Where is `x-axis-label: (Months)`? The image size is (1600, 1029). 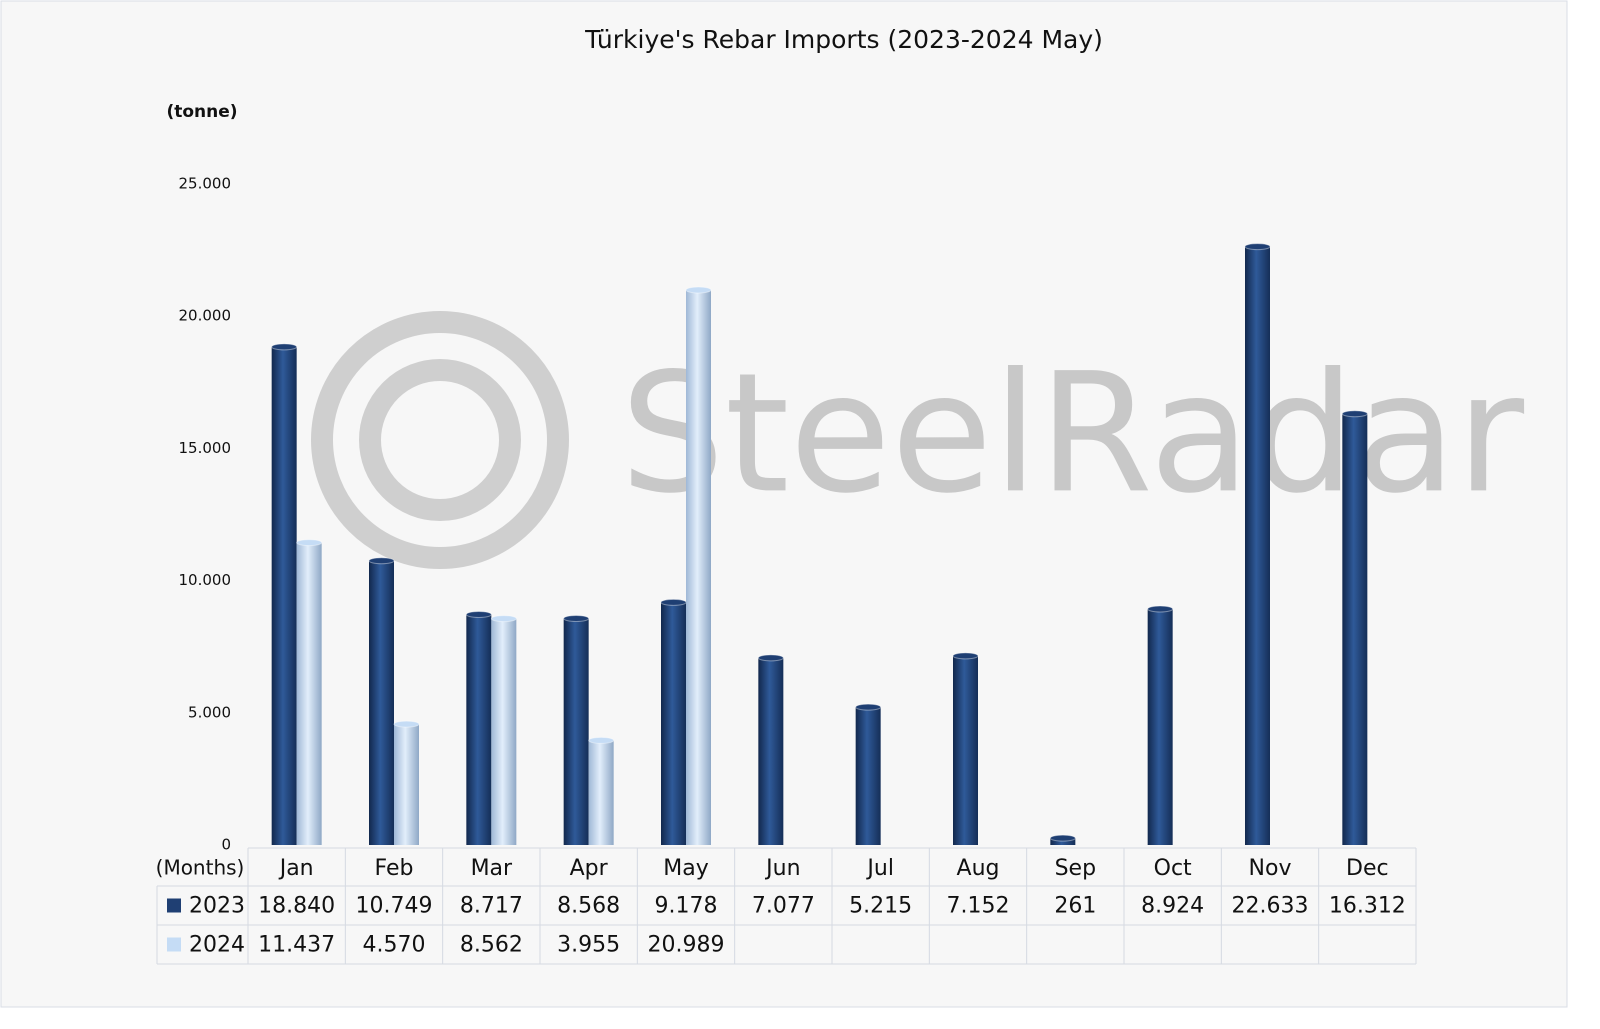 x-axis-label: (Months) is located at coordinates (200, 868).